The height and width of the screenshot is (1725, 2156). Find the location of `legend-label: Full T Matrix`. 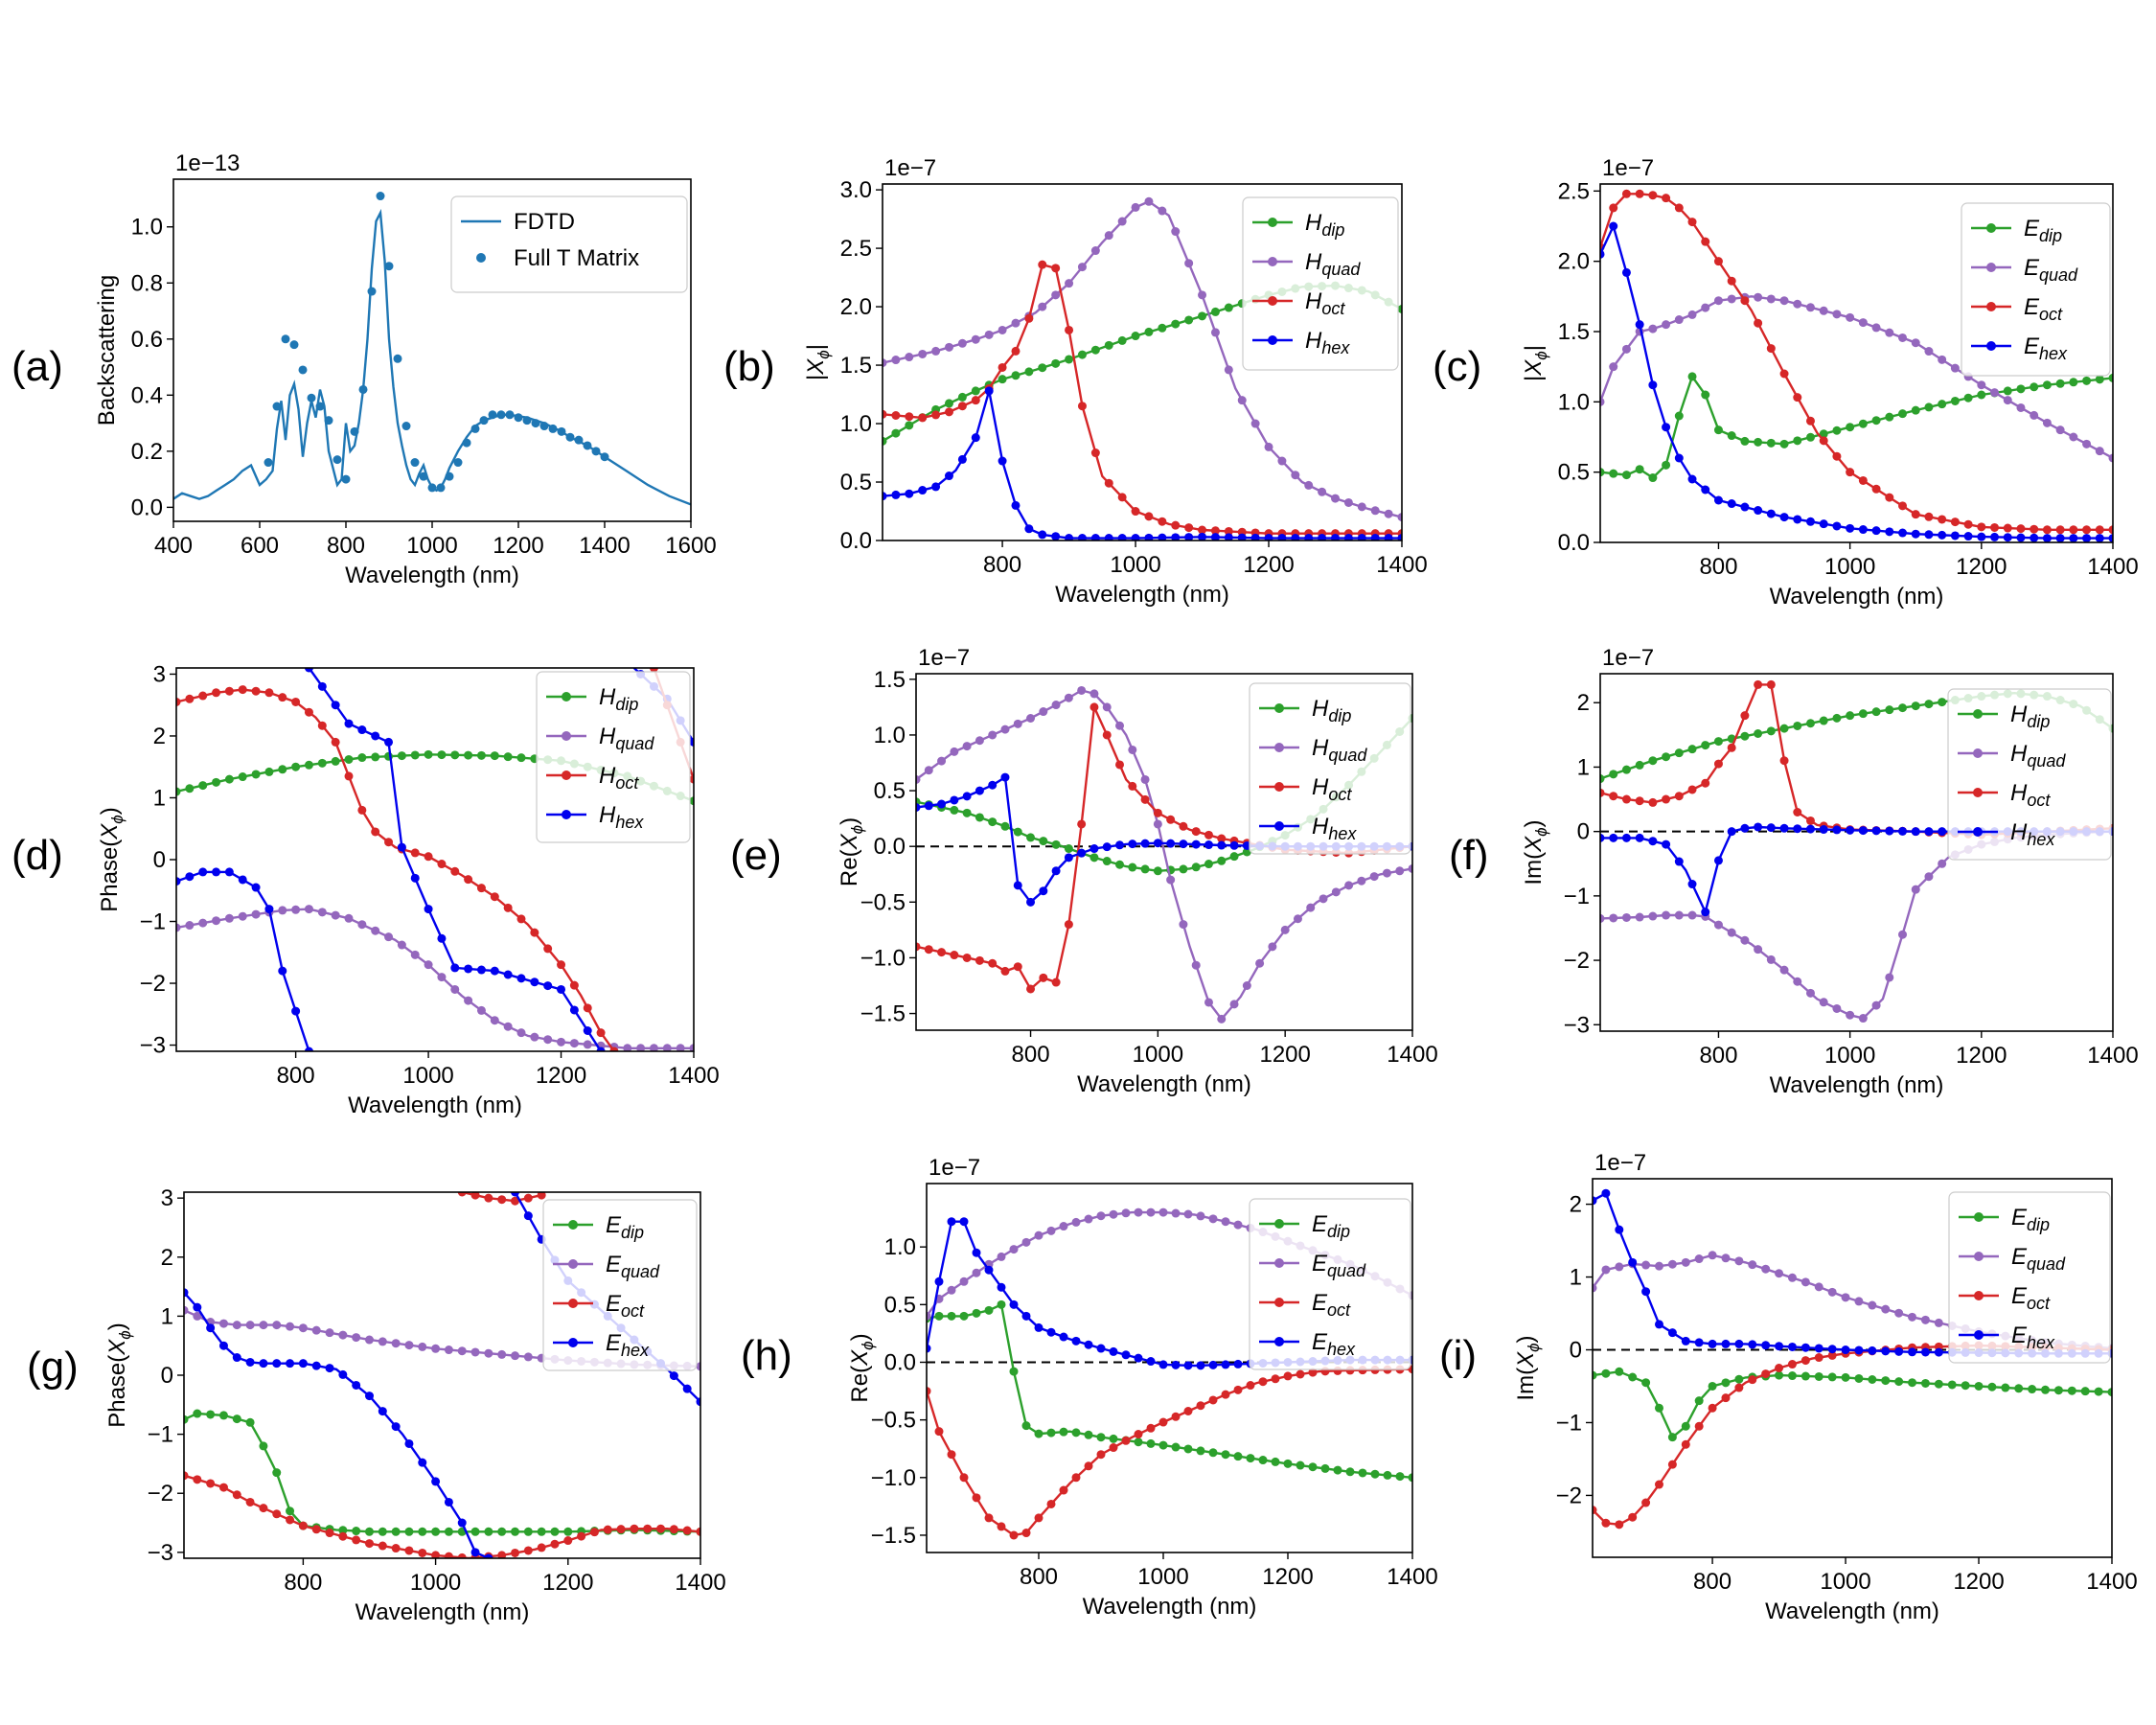

legend-label: Full T Matrix is located at coordinates (576, 258).